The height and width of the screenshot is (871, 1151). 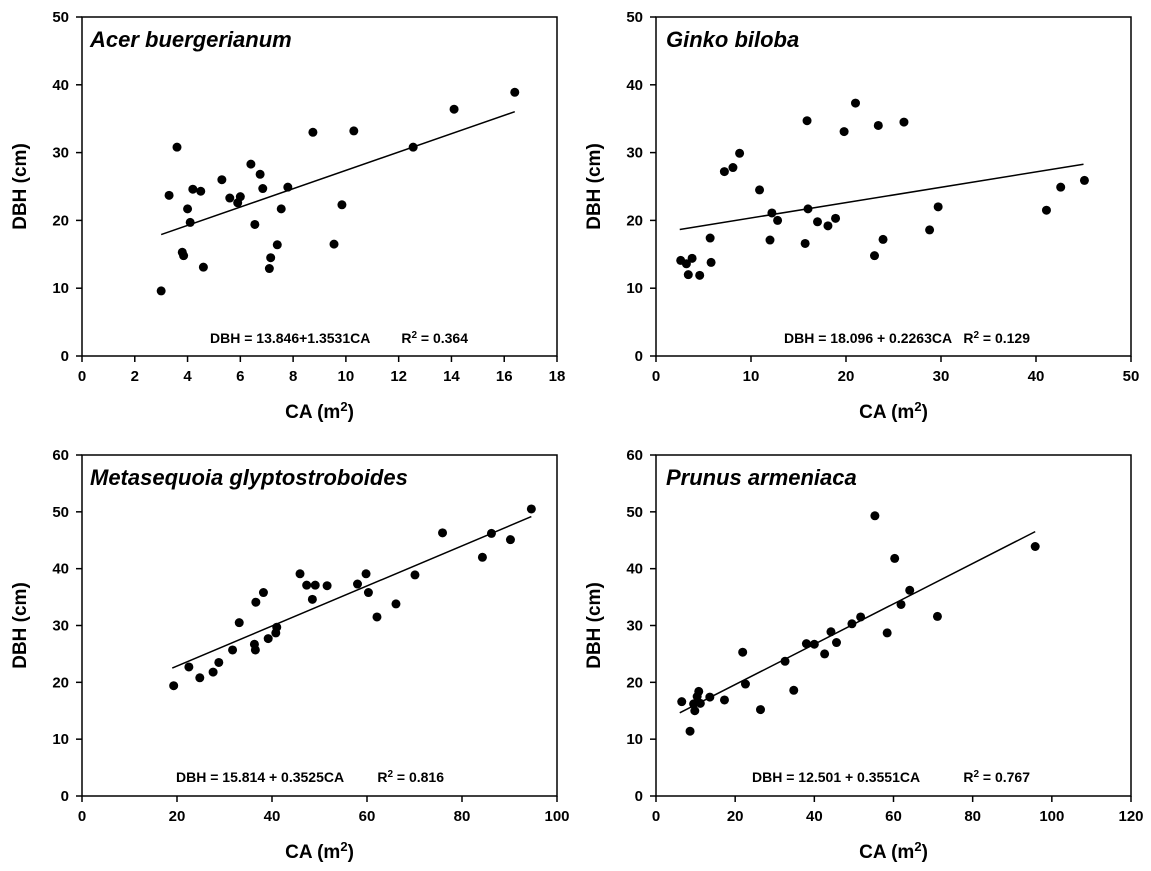 I want to click on x-axis-title: CA (m2), so click(x=893, y=411).